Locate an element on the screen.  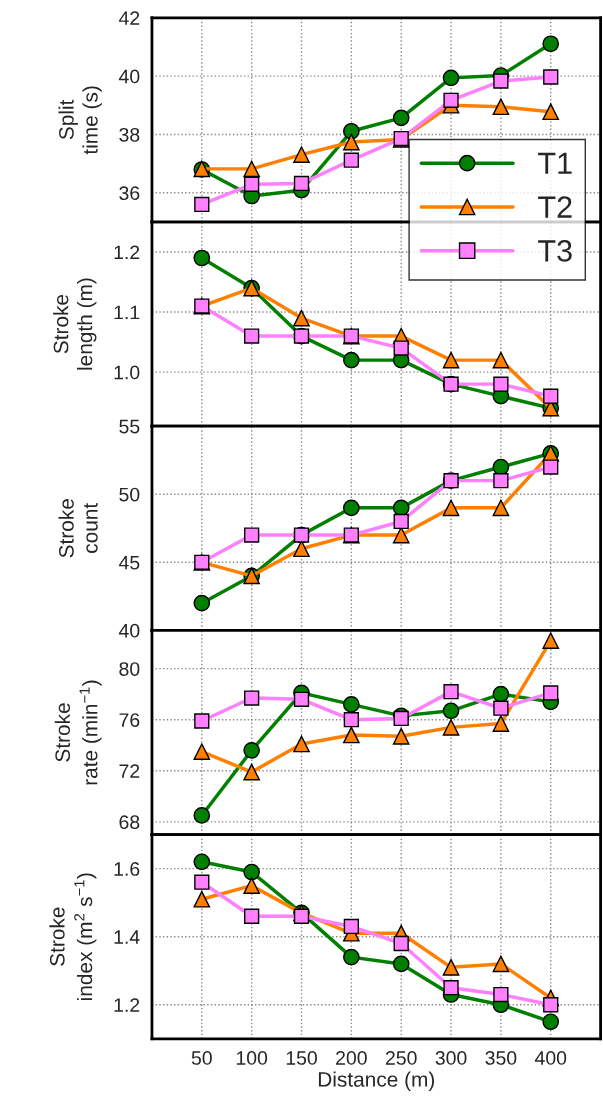
x-tick-label: 100 is located at coordinates (252, 1058).